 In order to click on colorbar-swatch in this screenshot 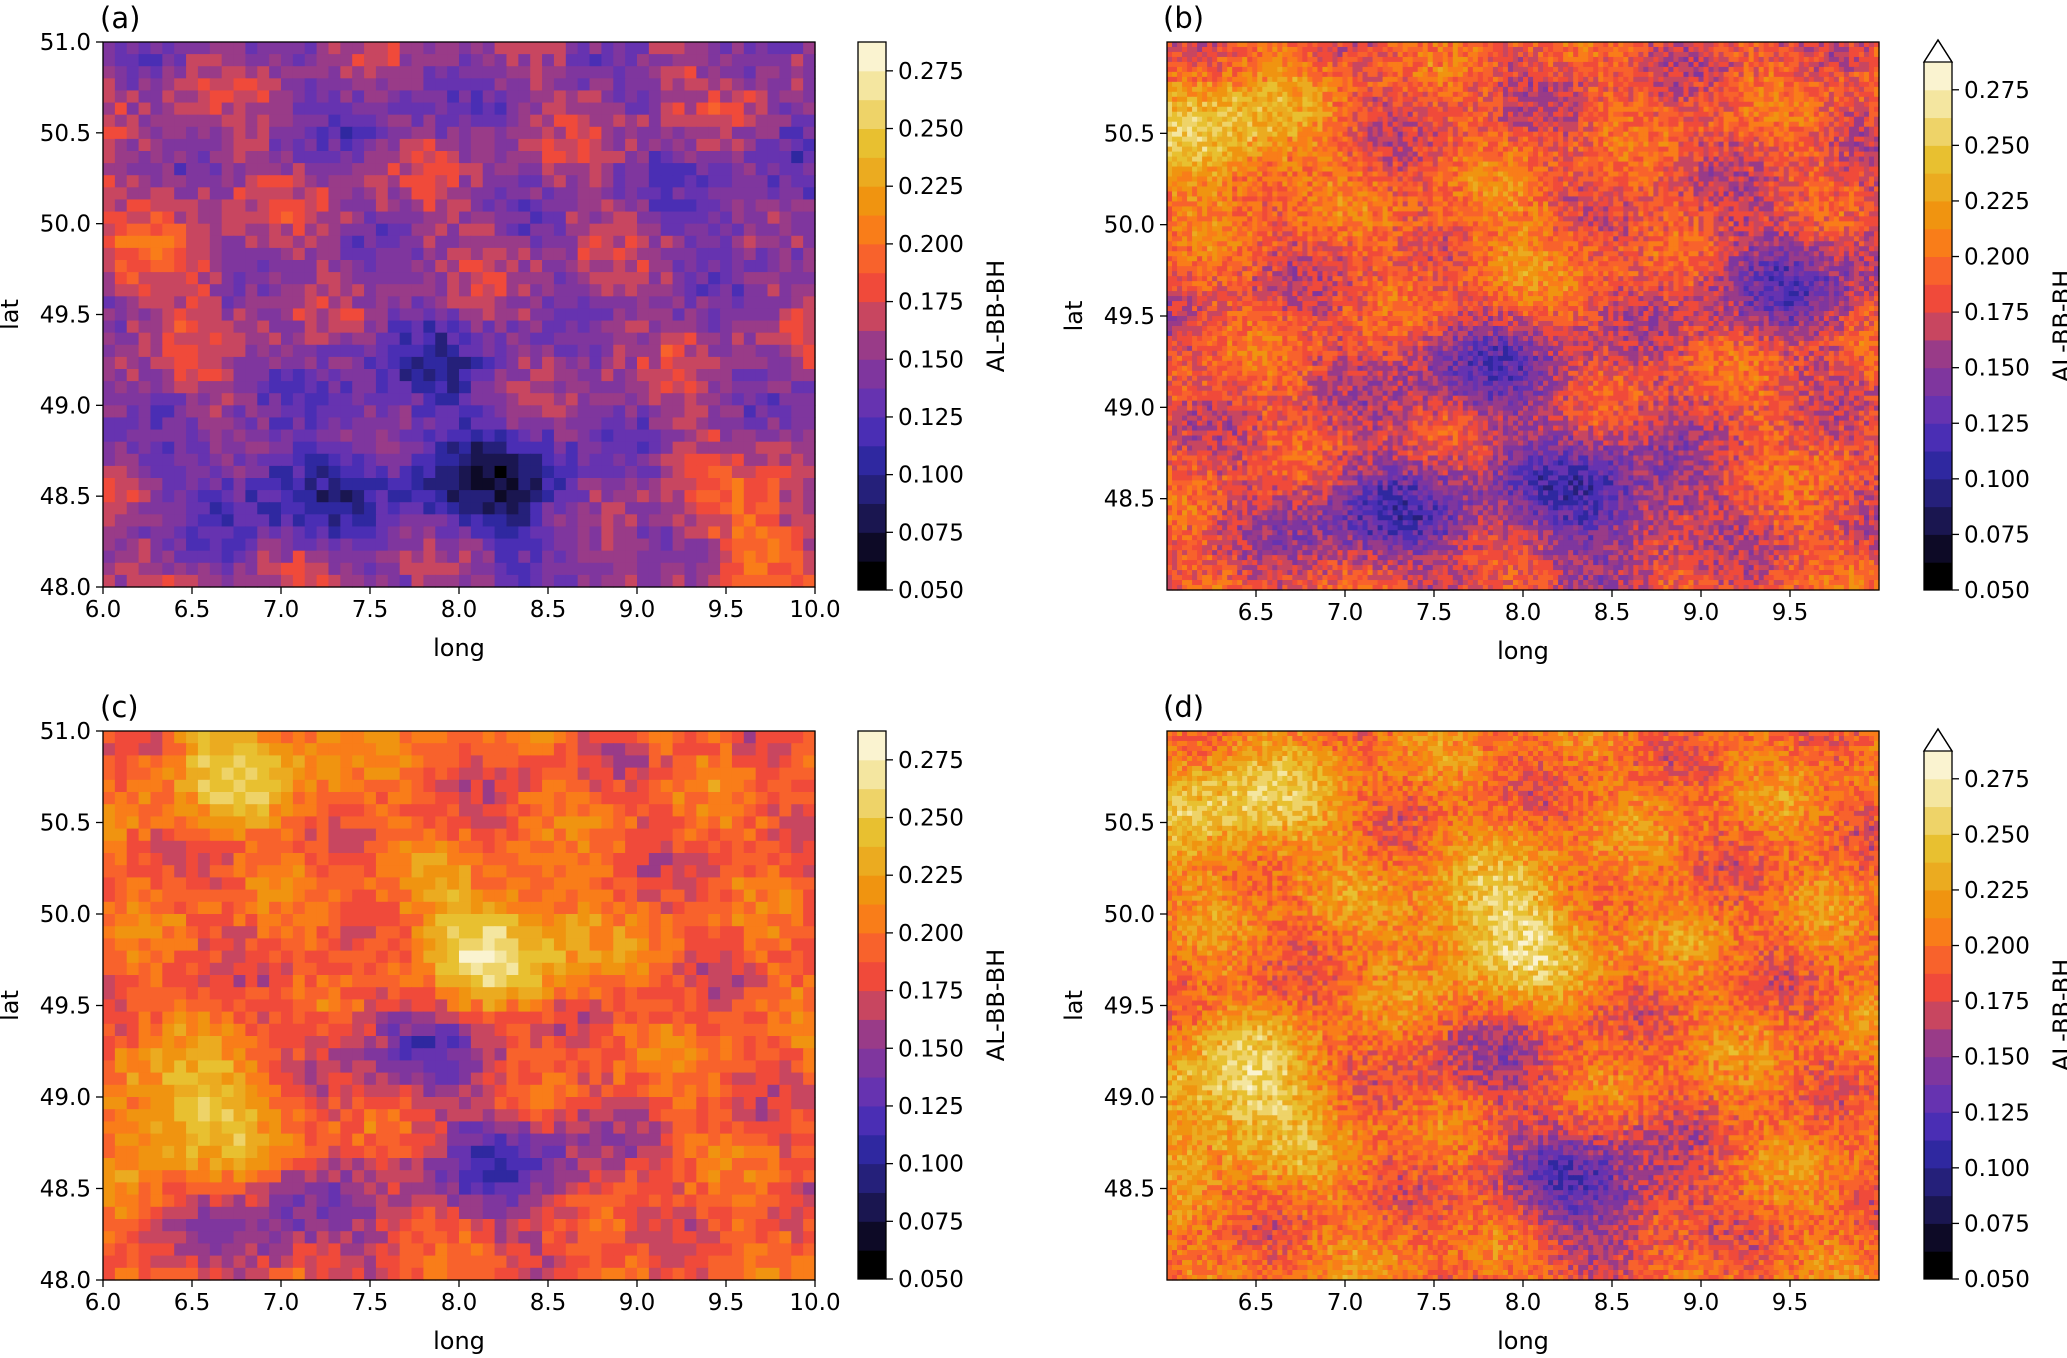, I will do `click(872, 200)`.